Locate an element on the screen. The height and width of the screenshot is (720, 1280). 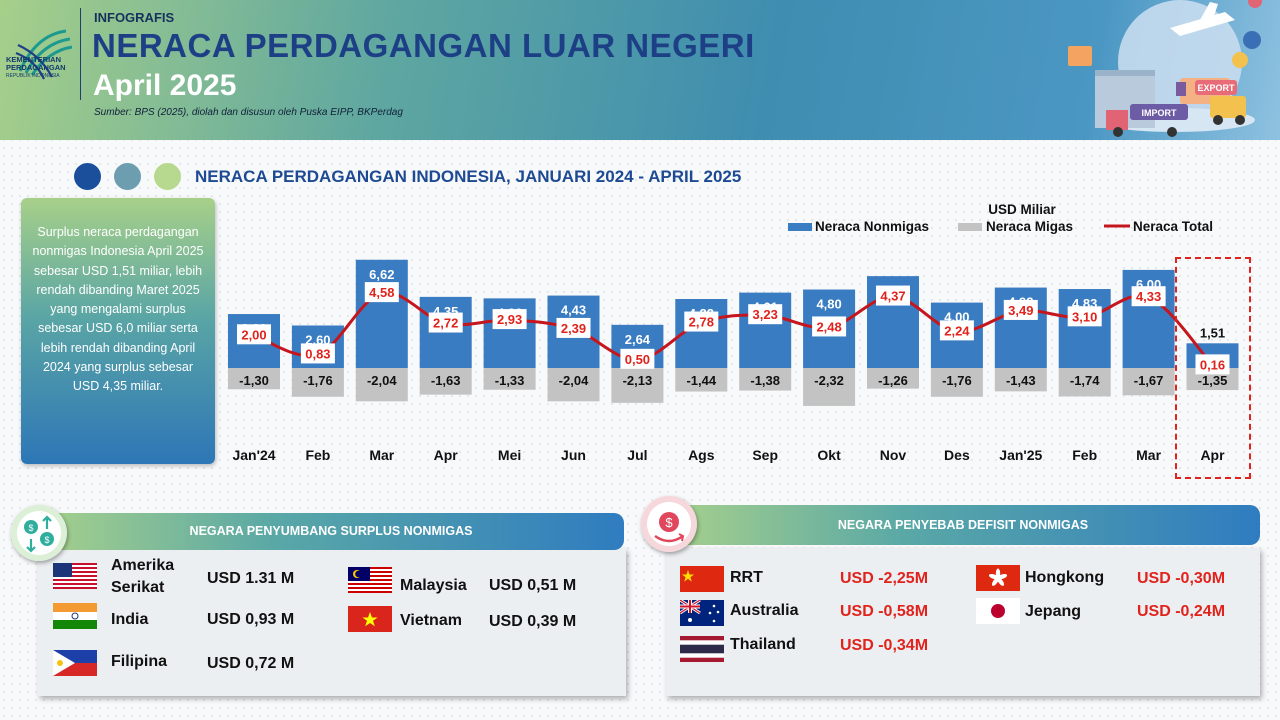
thailand-flag-icon is located at coordinates (702, 649).